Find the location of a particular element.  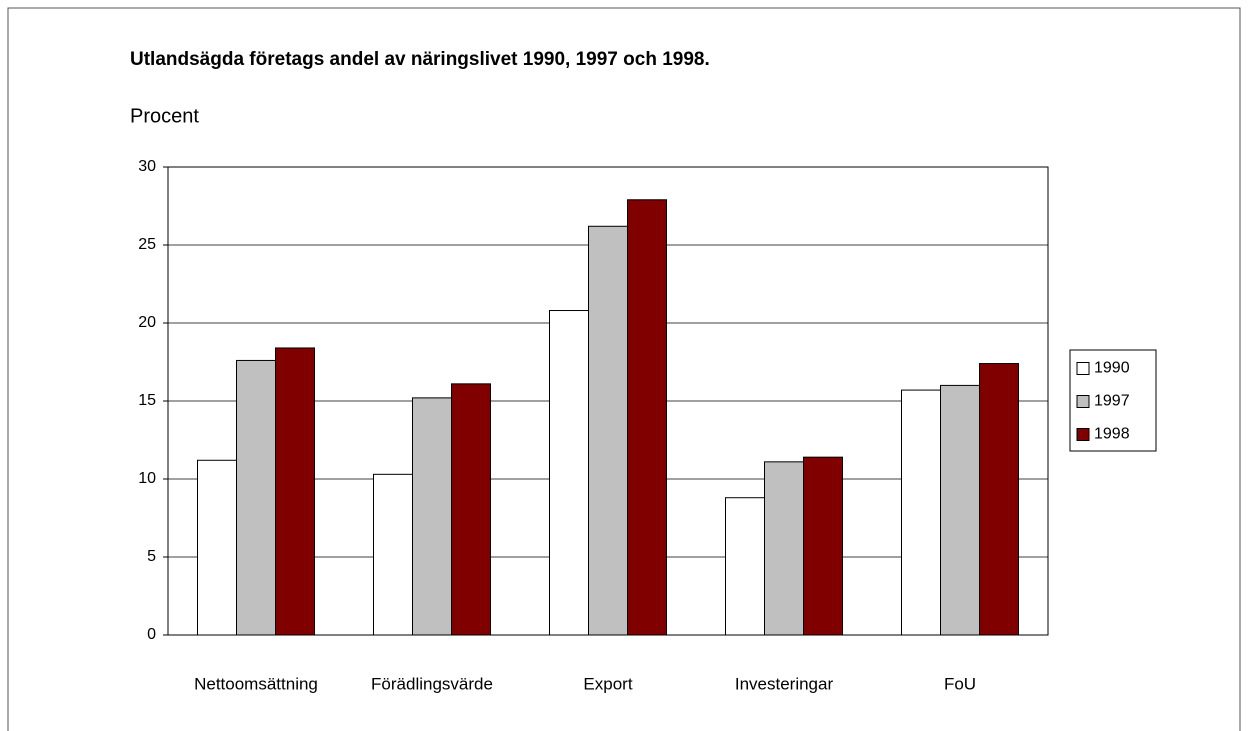

y-tick-label: 25 is located at coordinates (147, 244).